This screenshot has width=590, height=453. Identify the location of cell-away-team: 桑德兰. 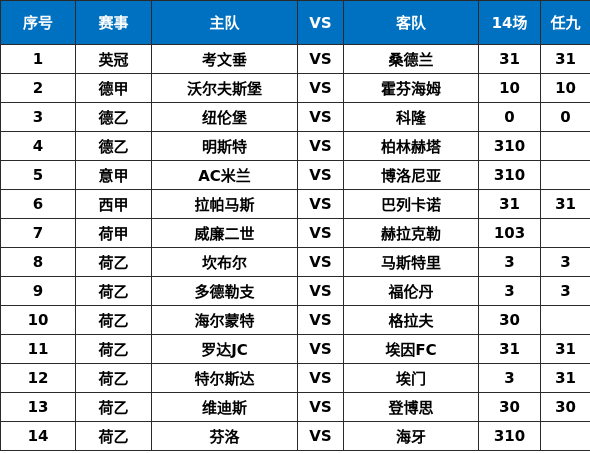
(411, 59).